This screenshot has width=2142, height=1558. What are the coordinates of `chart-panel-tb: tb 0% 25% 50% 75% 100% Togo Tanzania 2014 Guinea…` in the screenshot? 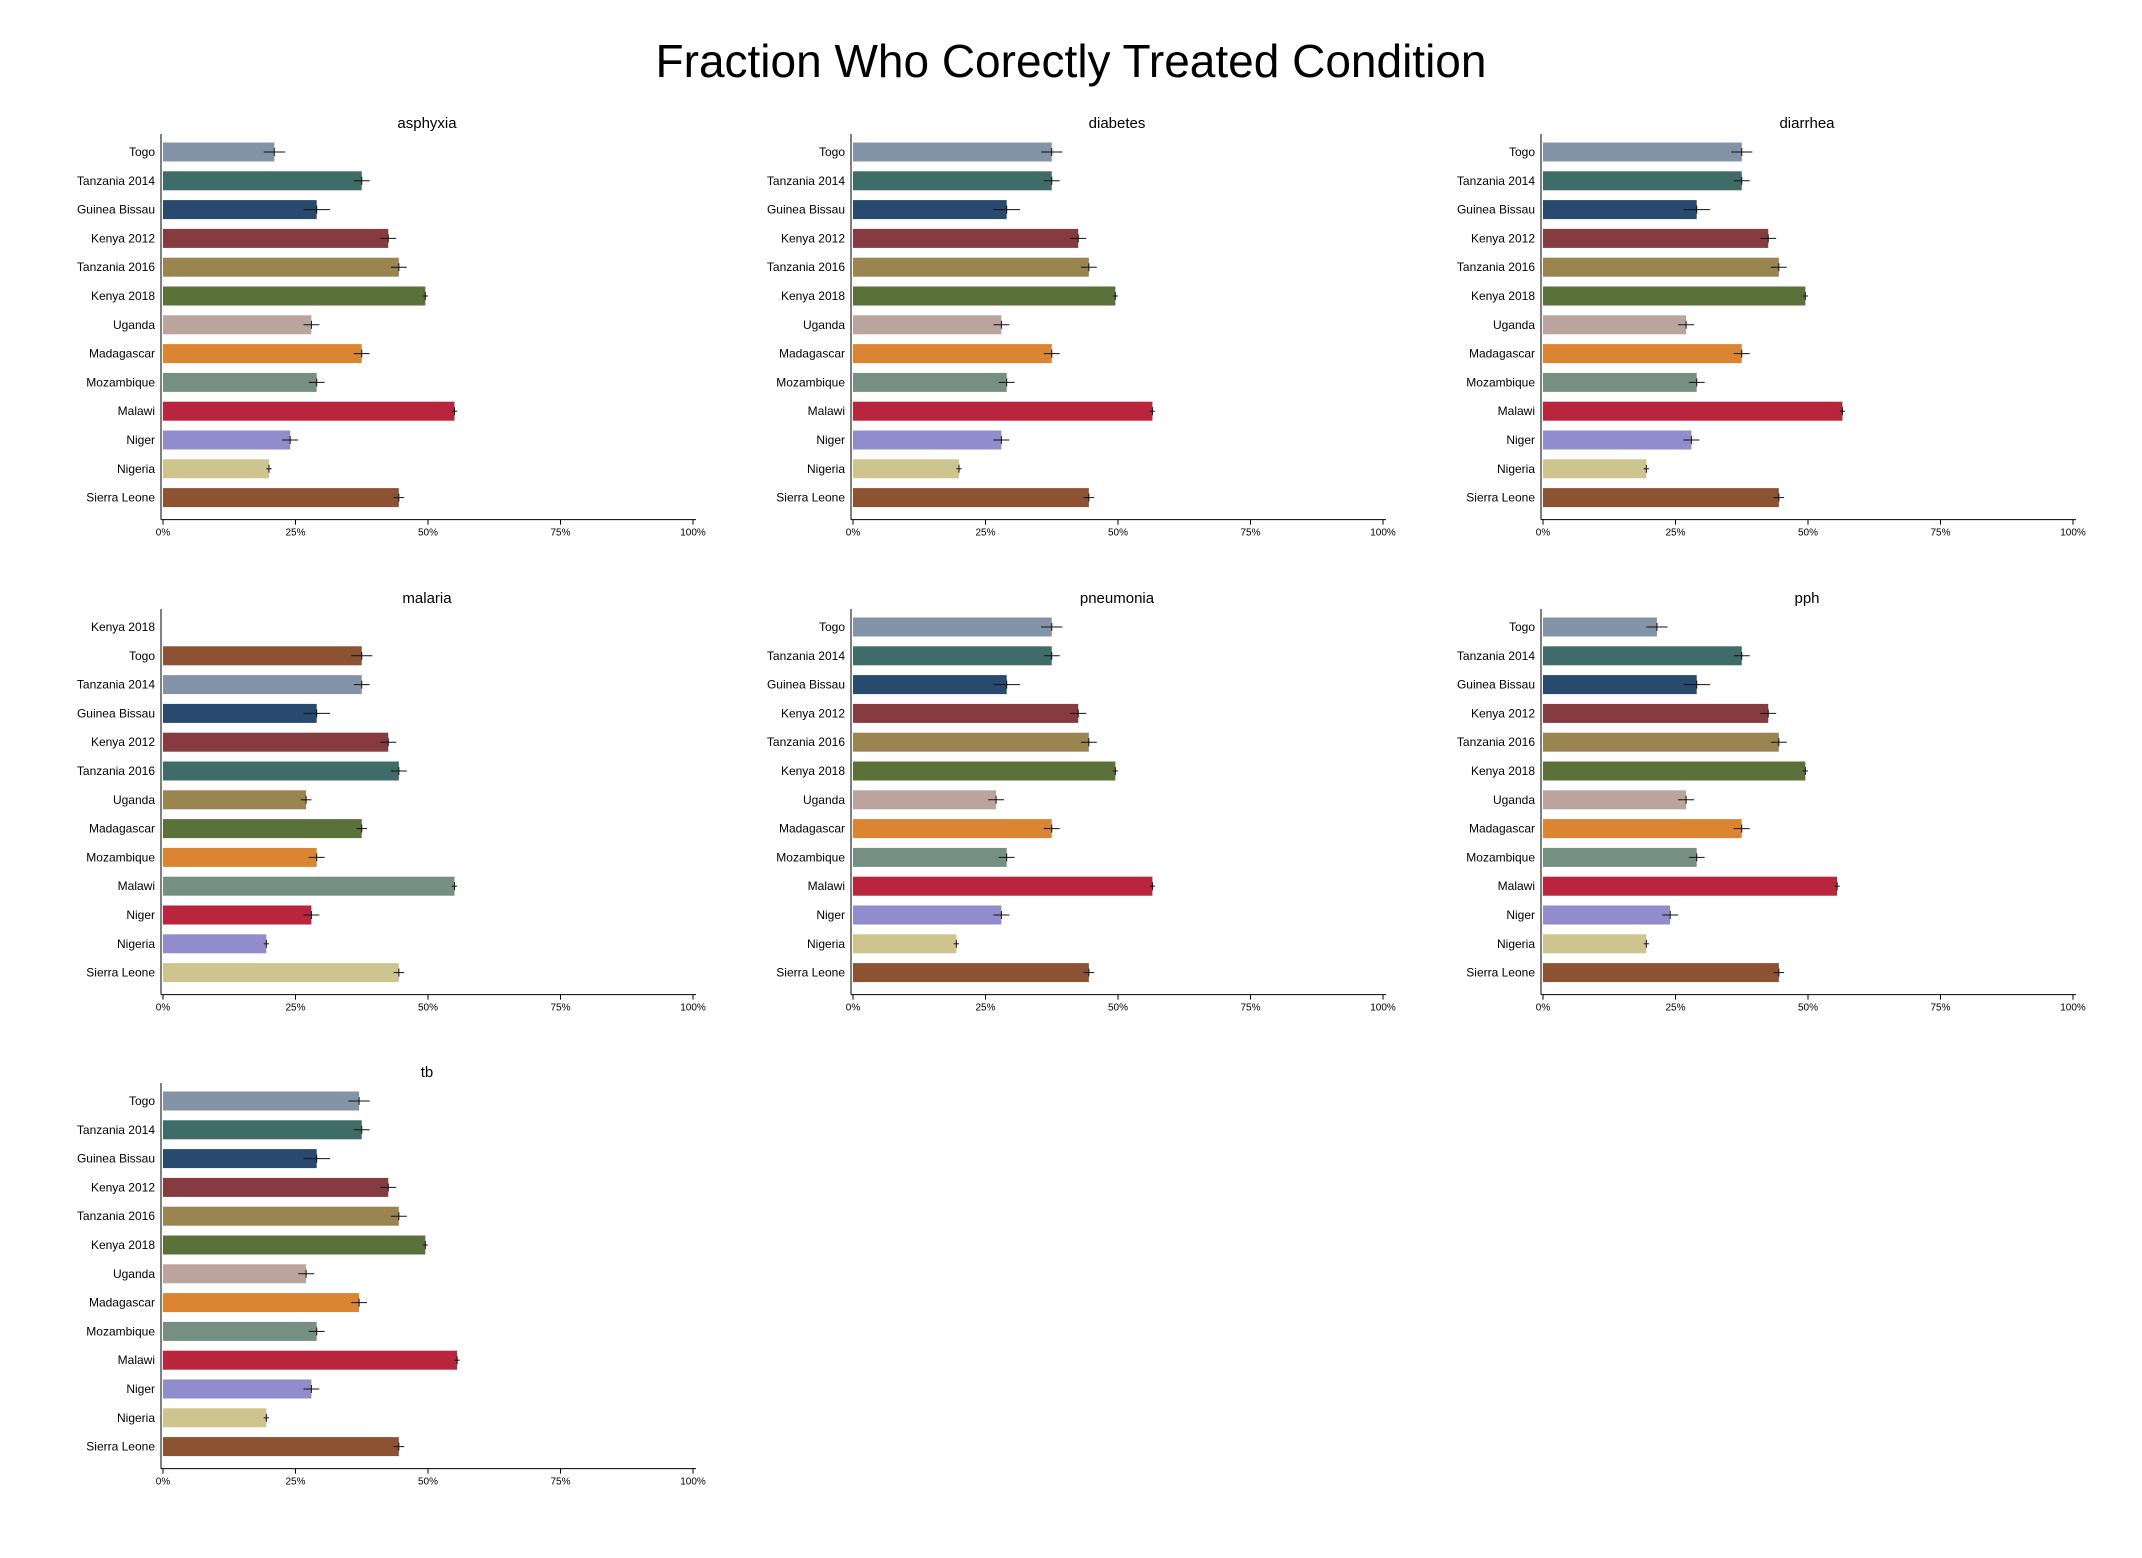 It's located at (391, 1276).